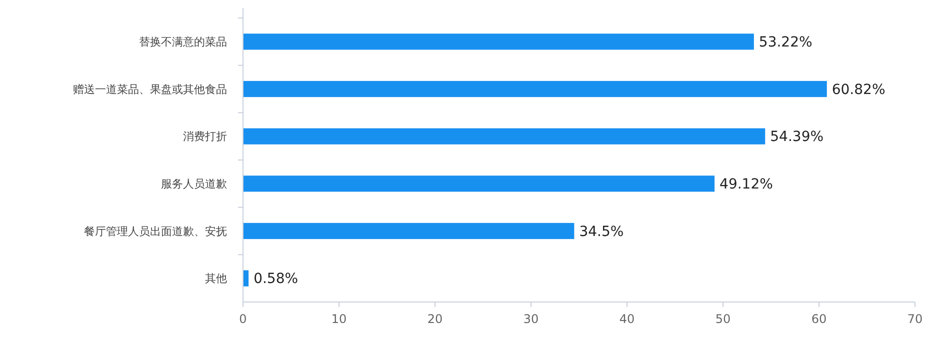  What do you see at coordinates (150, 89) in the screenshot?
I see `y-tick-label: 赠送一道菜品、果盘或其他食品` at bounding box center [150, 89].